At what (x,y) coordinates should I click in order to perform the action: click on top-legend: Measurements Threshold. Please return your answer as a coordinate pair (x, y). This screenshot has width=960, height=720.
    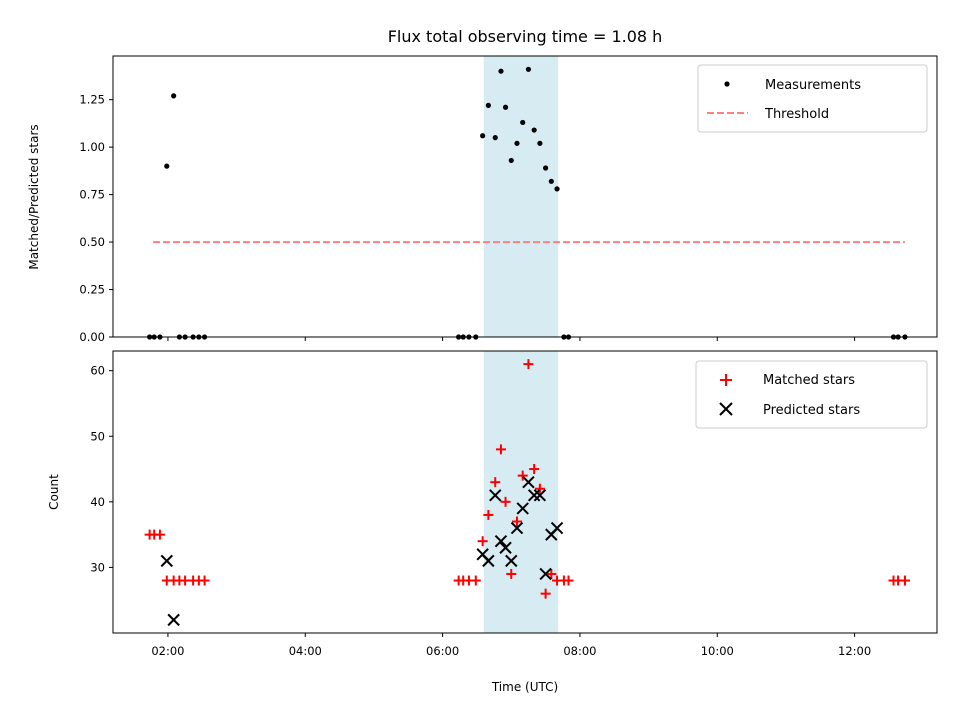
    Looking at the image, I should click on (812, 98).